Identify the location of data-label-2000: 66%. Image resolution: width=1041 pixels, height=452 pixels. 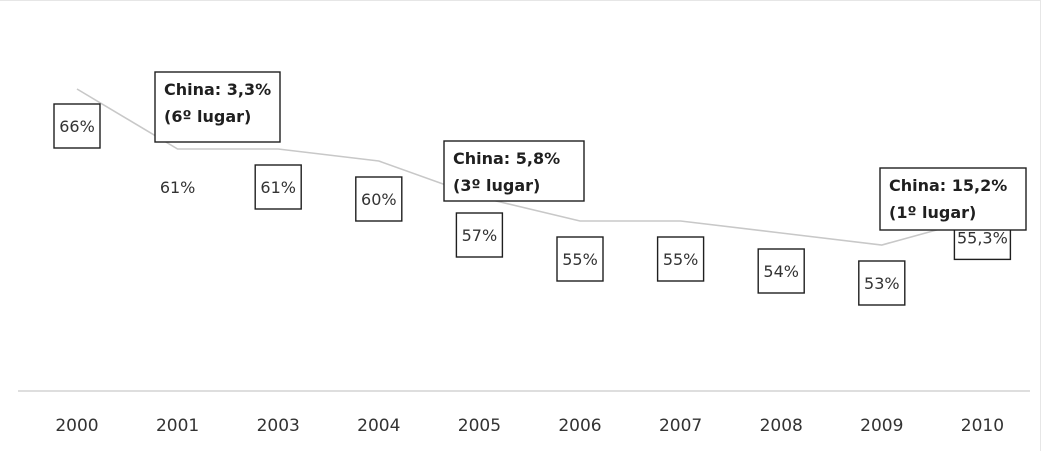
(77, 126).